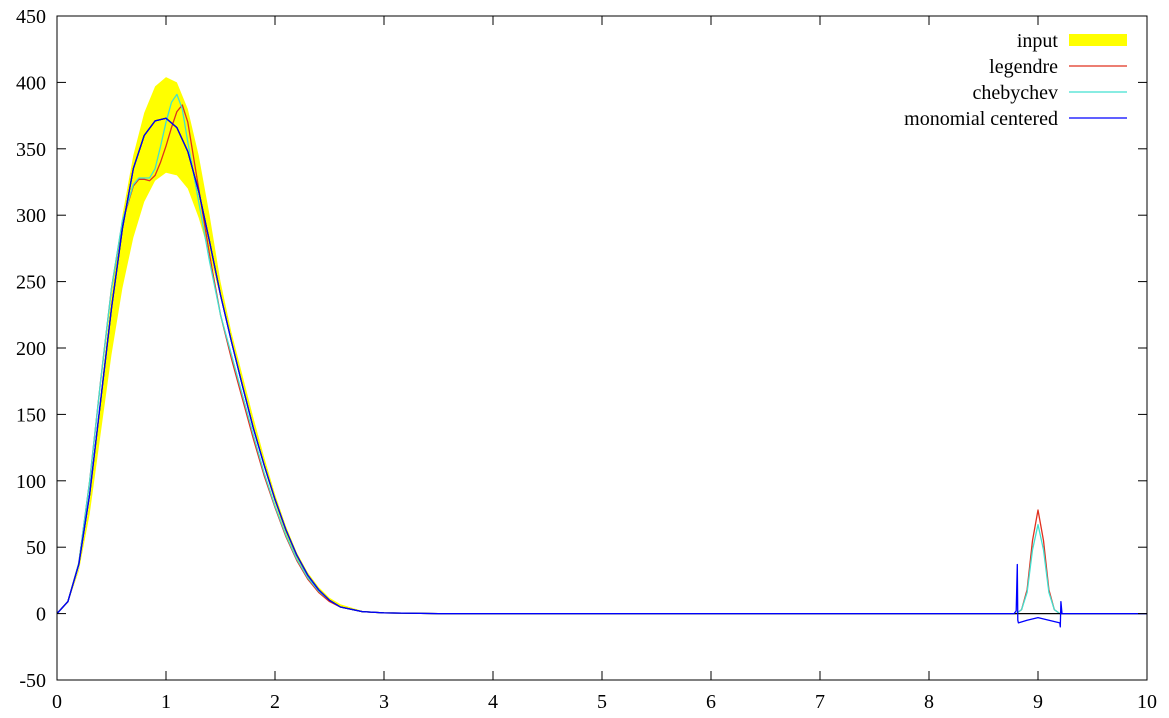 The height and width of the screenshot is (718, 1169). What do you see at coordinates (31, 482) in the screenshot?
I see `y-tick-label: 100` at bounding box center [31, 482].